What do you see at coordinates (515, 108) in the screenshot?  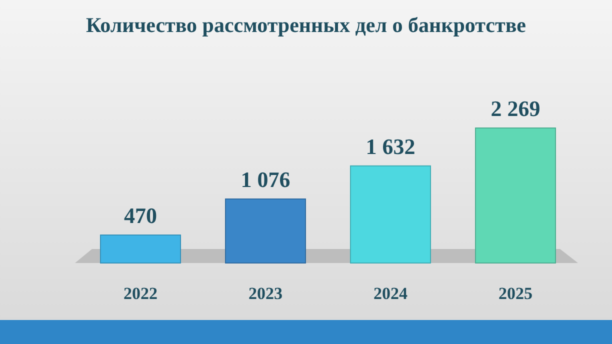 I see `data-label: 2 269` at bounding box center [515, 108].